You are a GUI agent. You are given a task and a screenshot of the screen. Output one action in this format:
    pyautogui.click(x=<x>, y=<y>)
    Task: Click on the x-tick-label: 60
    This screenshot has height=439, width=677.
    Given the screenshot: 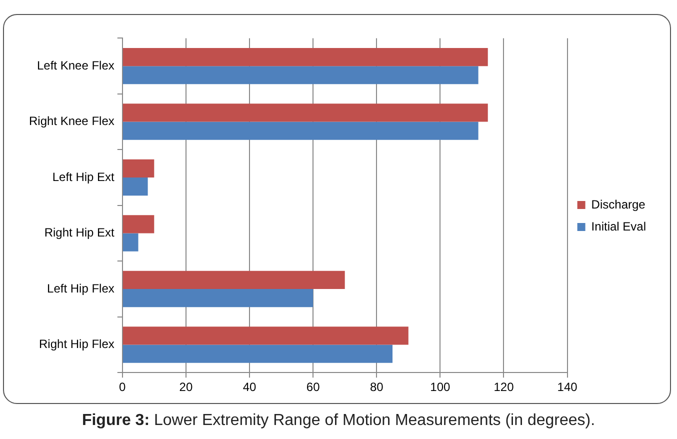 What is the action you would take?
    pyautogui.click(x=313, y=387)
    